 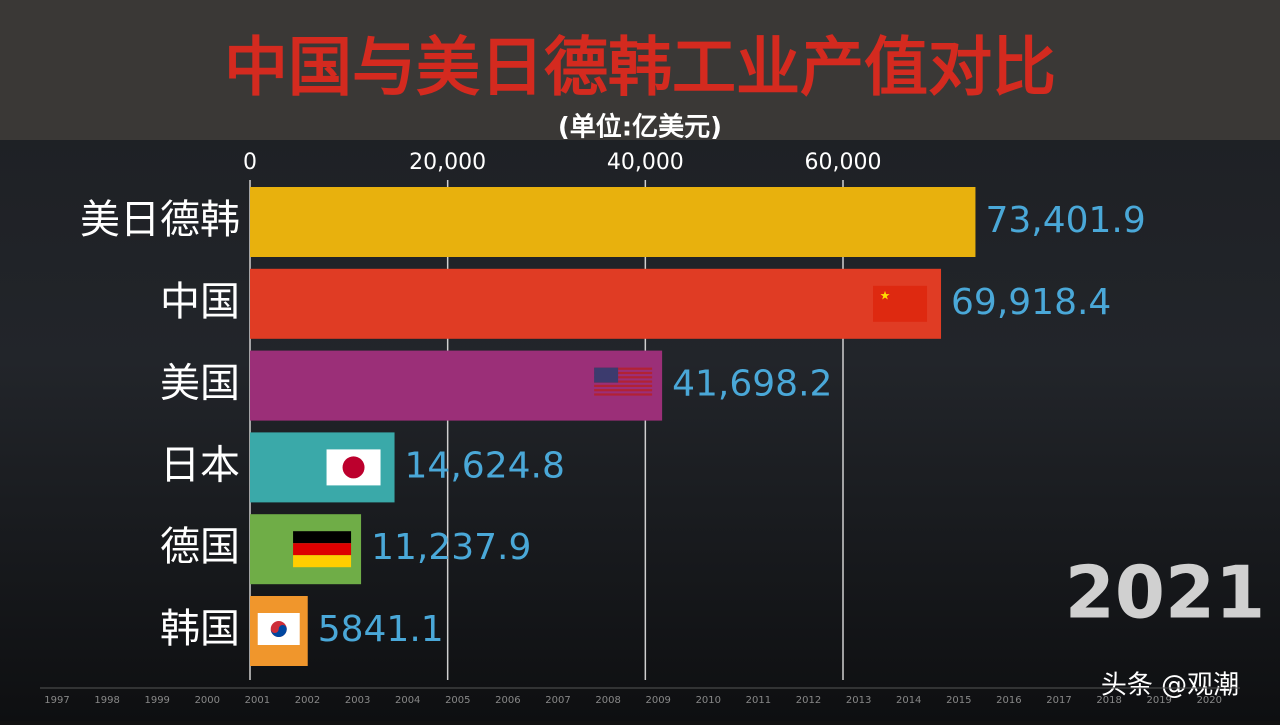 I want to click on timeline-year: 2009, so click(x=657, y=700).